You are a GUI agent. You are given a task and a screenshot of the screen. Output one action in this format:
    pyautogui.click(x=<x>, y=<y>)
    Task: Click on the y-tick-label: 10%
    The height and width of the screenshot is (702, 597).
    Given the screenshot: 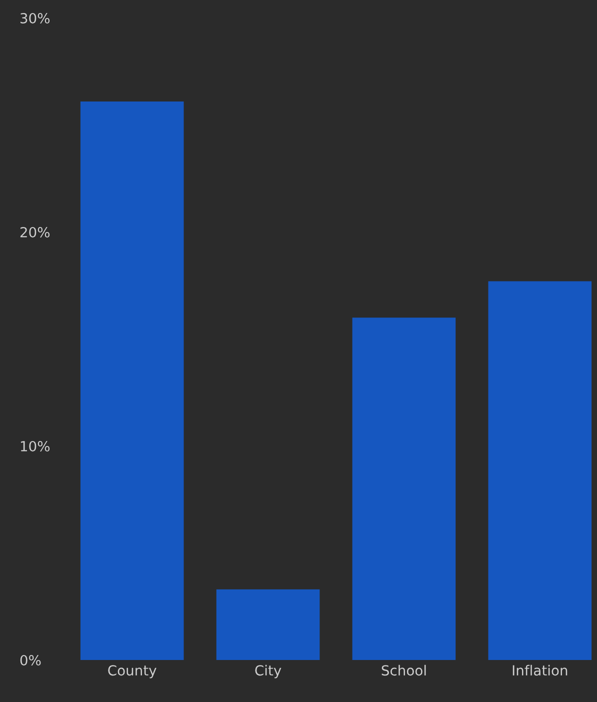 What is the action you would take?
    pyautogui.click(x=35, y=446)
    